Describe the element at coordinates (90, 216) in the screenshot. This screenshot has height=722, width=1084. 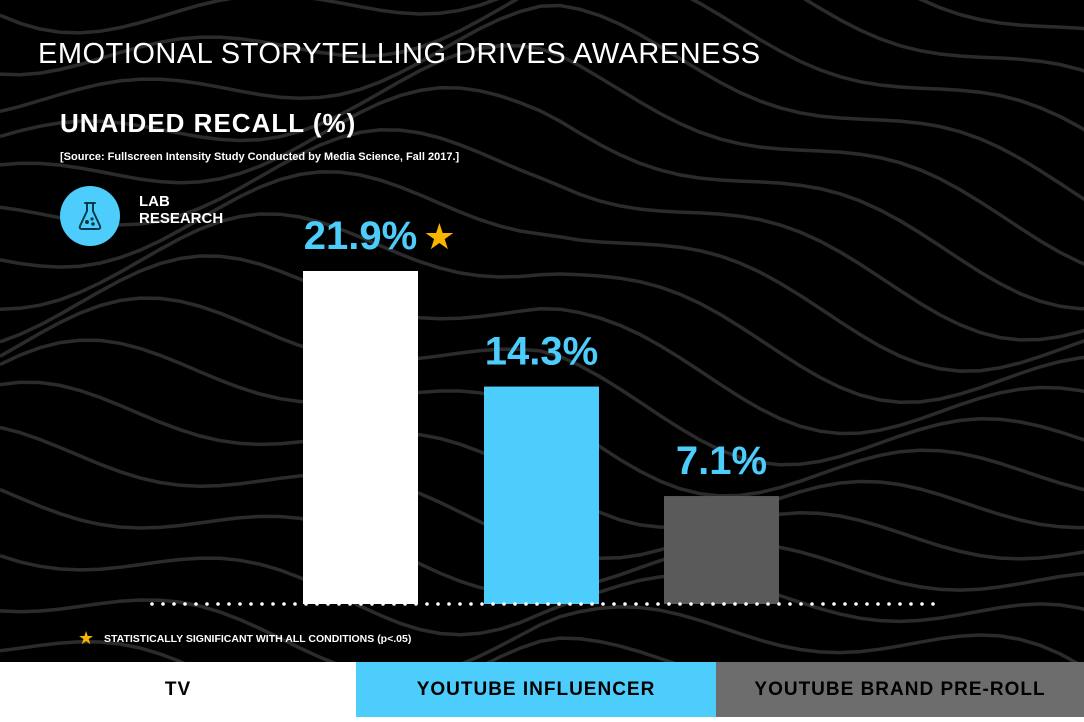
I see `flask-icon` at that location.